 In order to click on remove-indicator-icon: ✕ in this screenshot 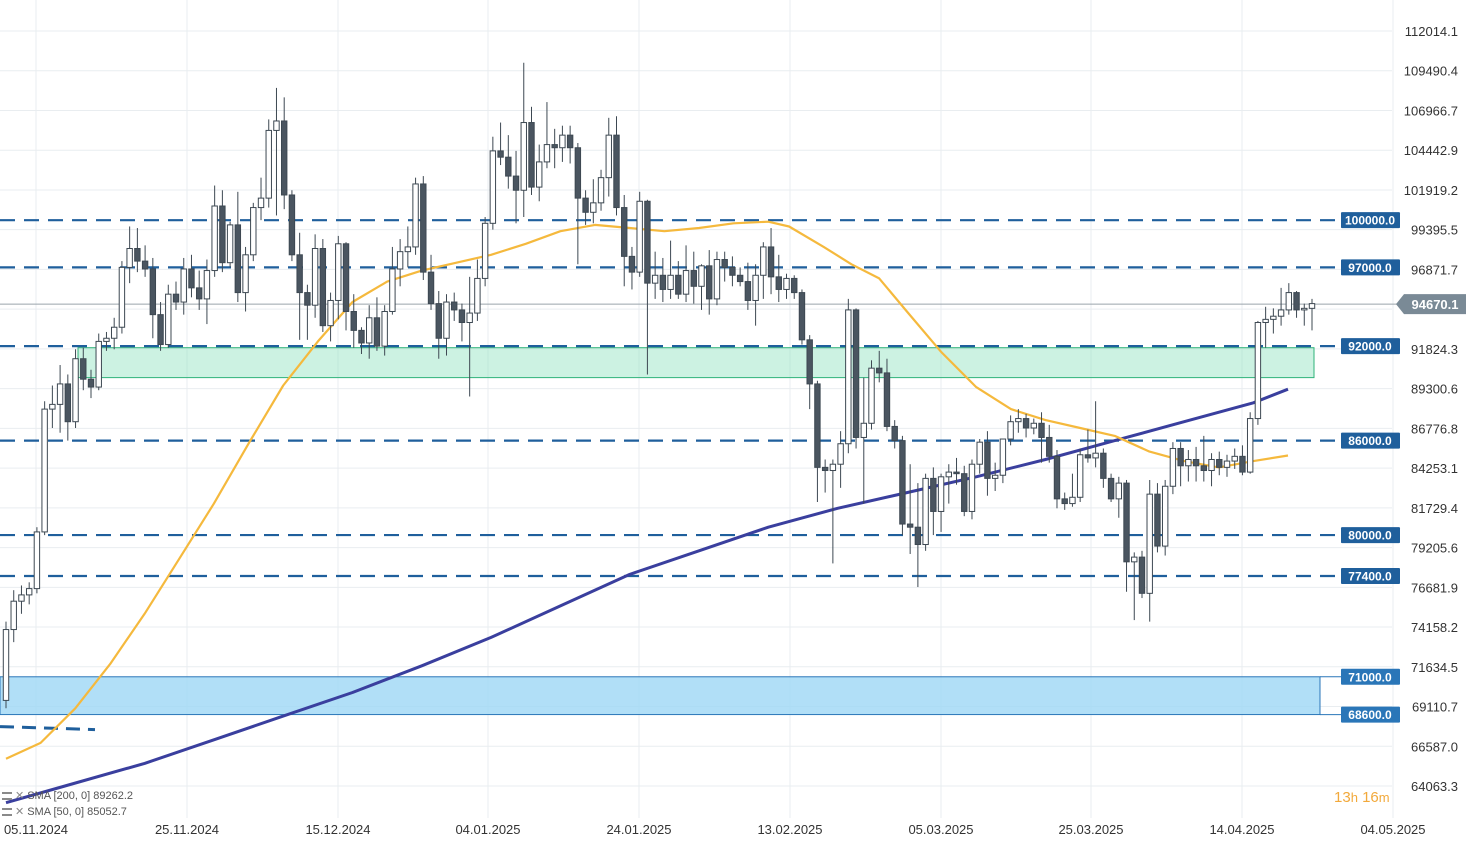, I will do `click(20, 796)`.